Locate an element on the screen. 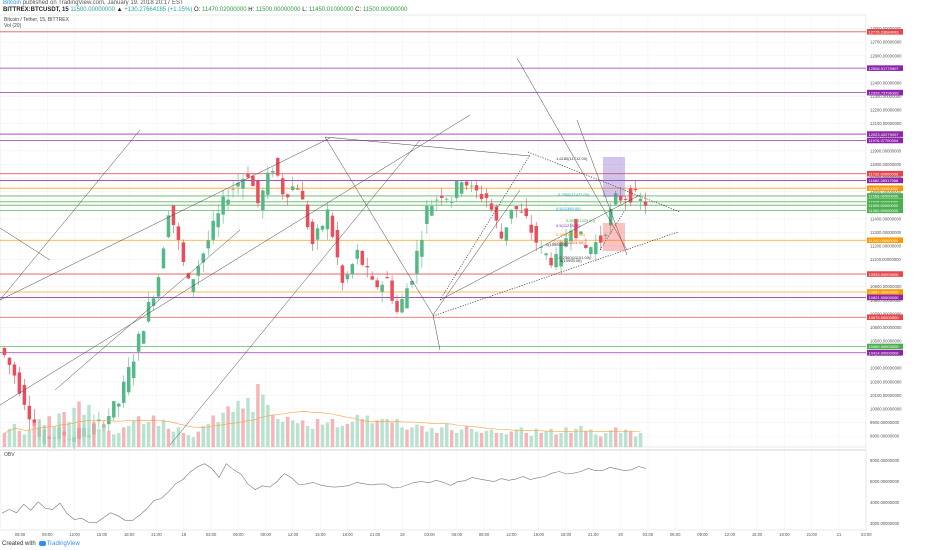 Image resolution: width=932 pixels, height=550 pixels. footer: Created with TradingView is located at coordinates (41, 544).